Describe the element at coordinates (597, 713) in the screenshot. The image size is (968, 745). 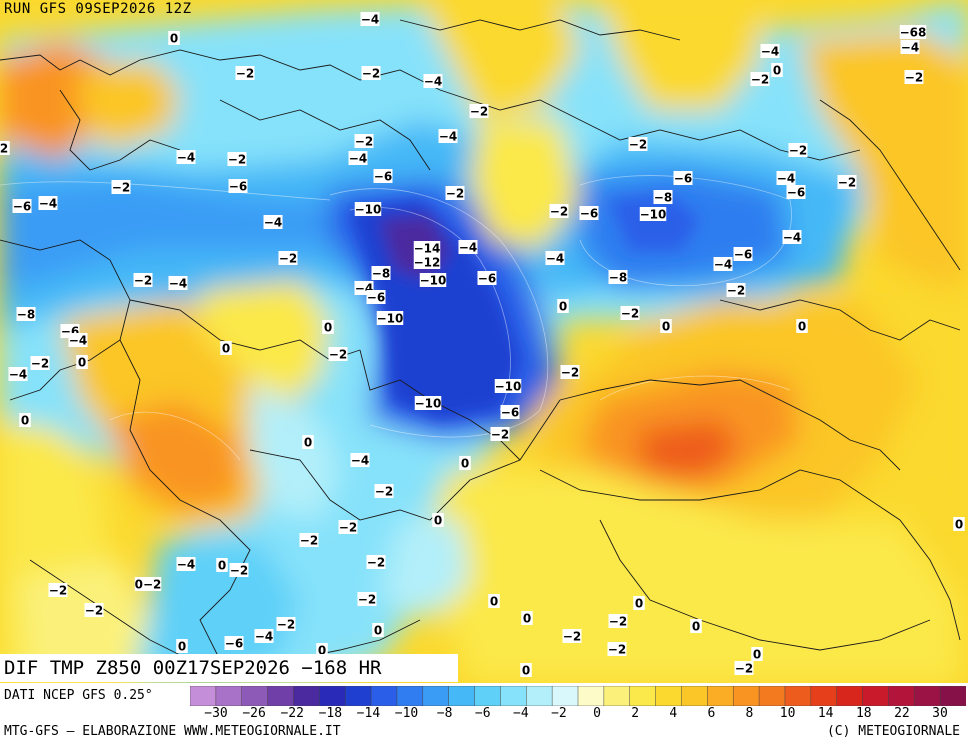
I see `color-scale-tick-label: 0` at that location.